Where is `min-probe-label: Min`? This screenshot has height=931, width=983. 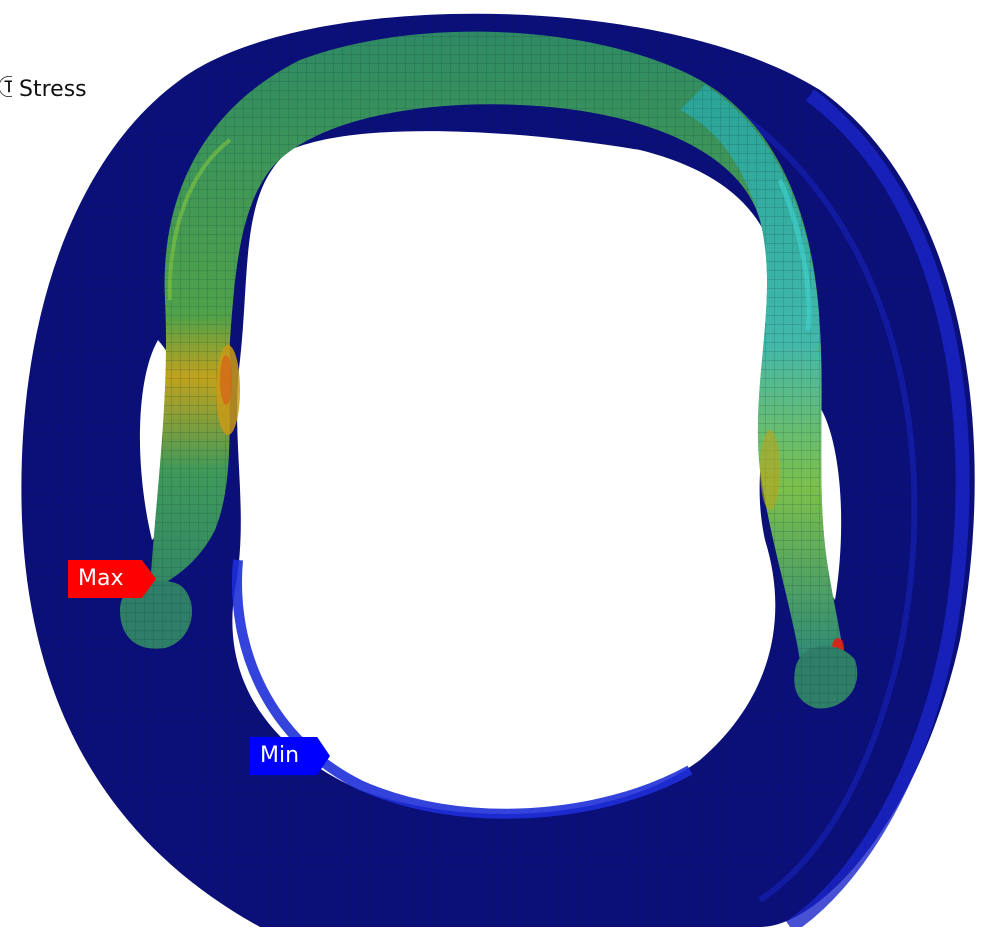
min-probe-label: Min is located at coordinates (290, 756).